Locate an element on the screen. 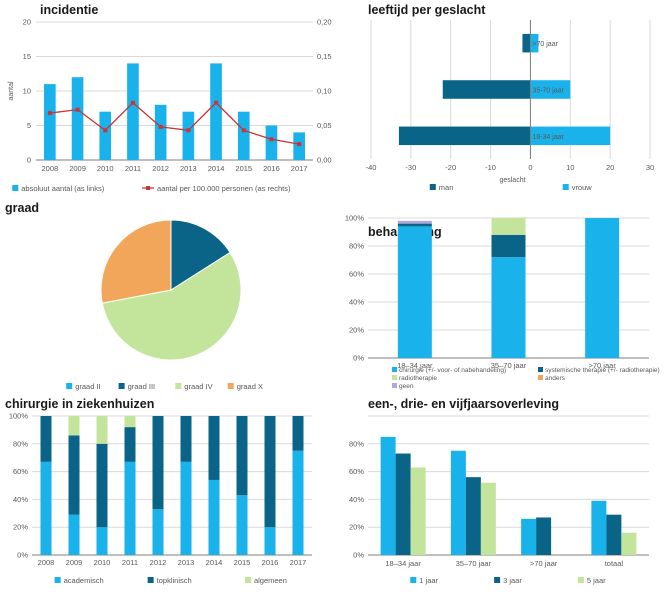 The height and width of the screenshot is (594, 667). chart-title: incidentie is located at coordinates (69, 10).